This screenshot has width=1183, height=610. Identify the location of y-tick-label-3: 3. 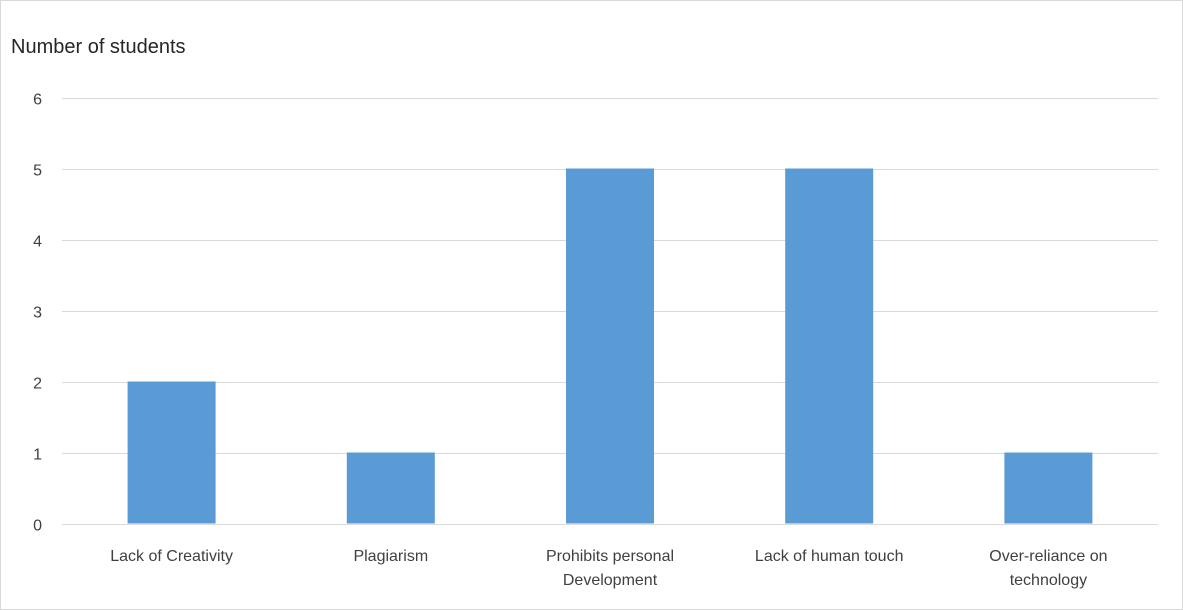
(37, 313).